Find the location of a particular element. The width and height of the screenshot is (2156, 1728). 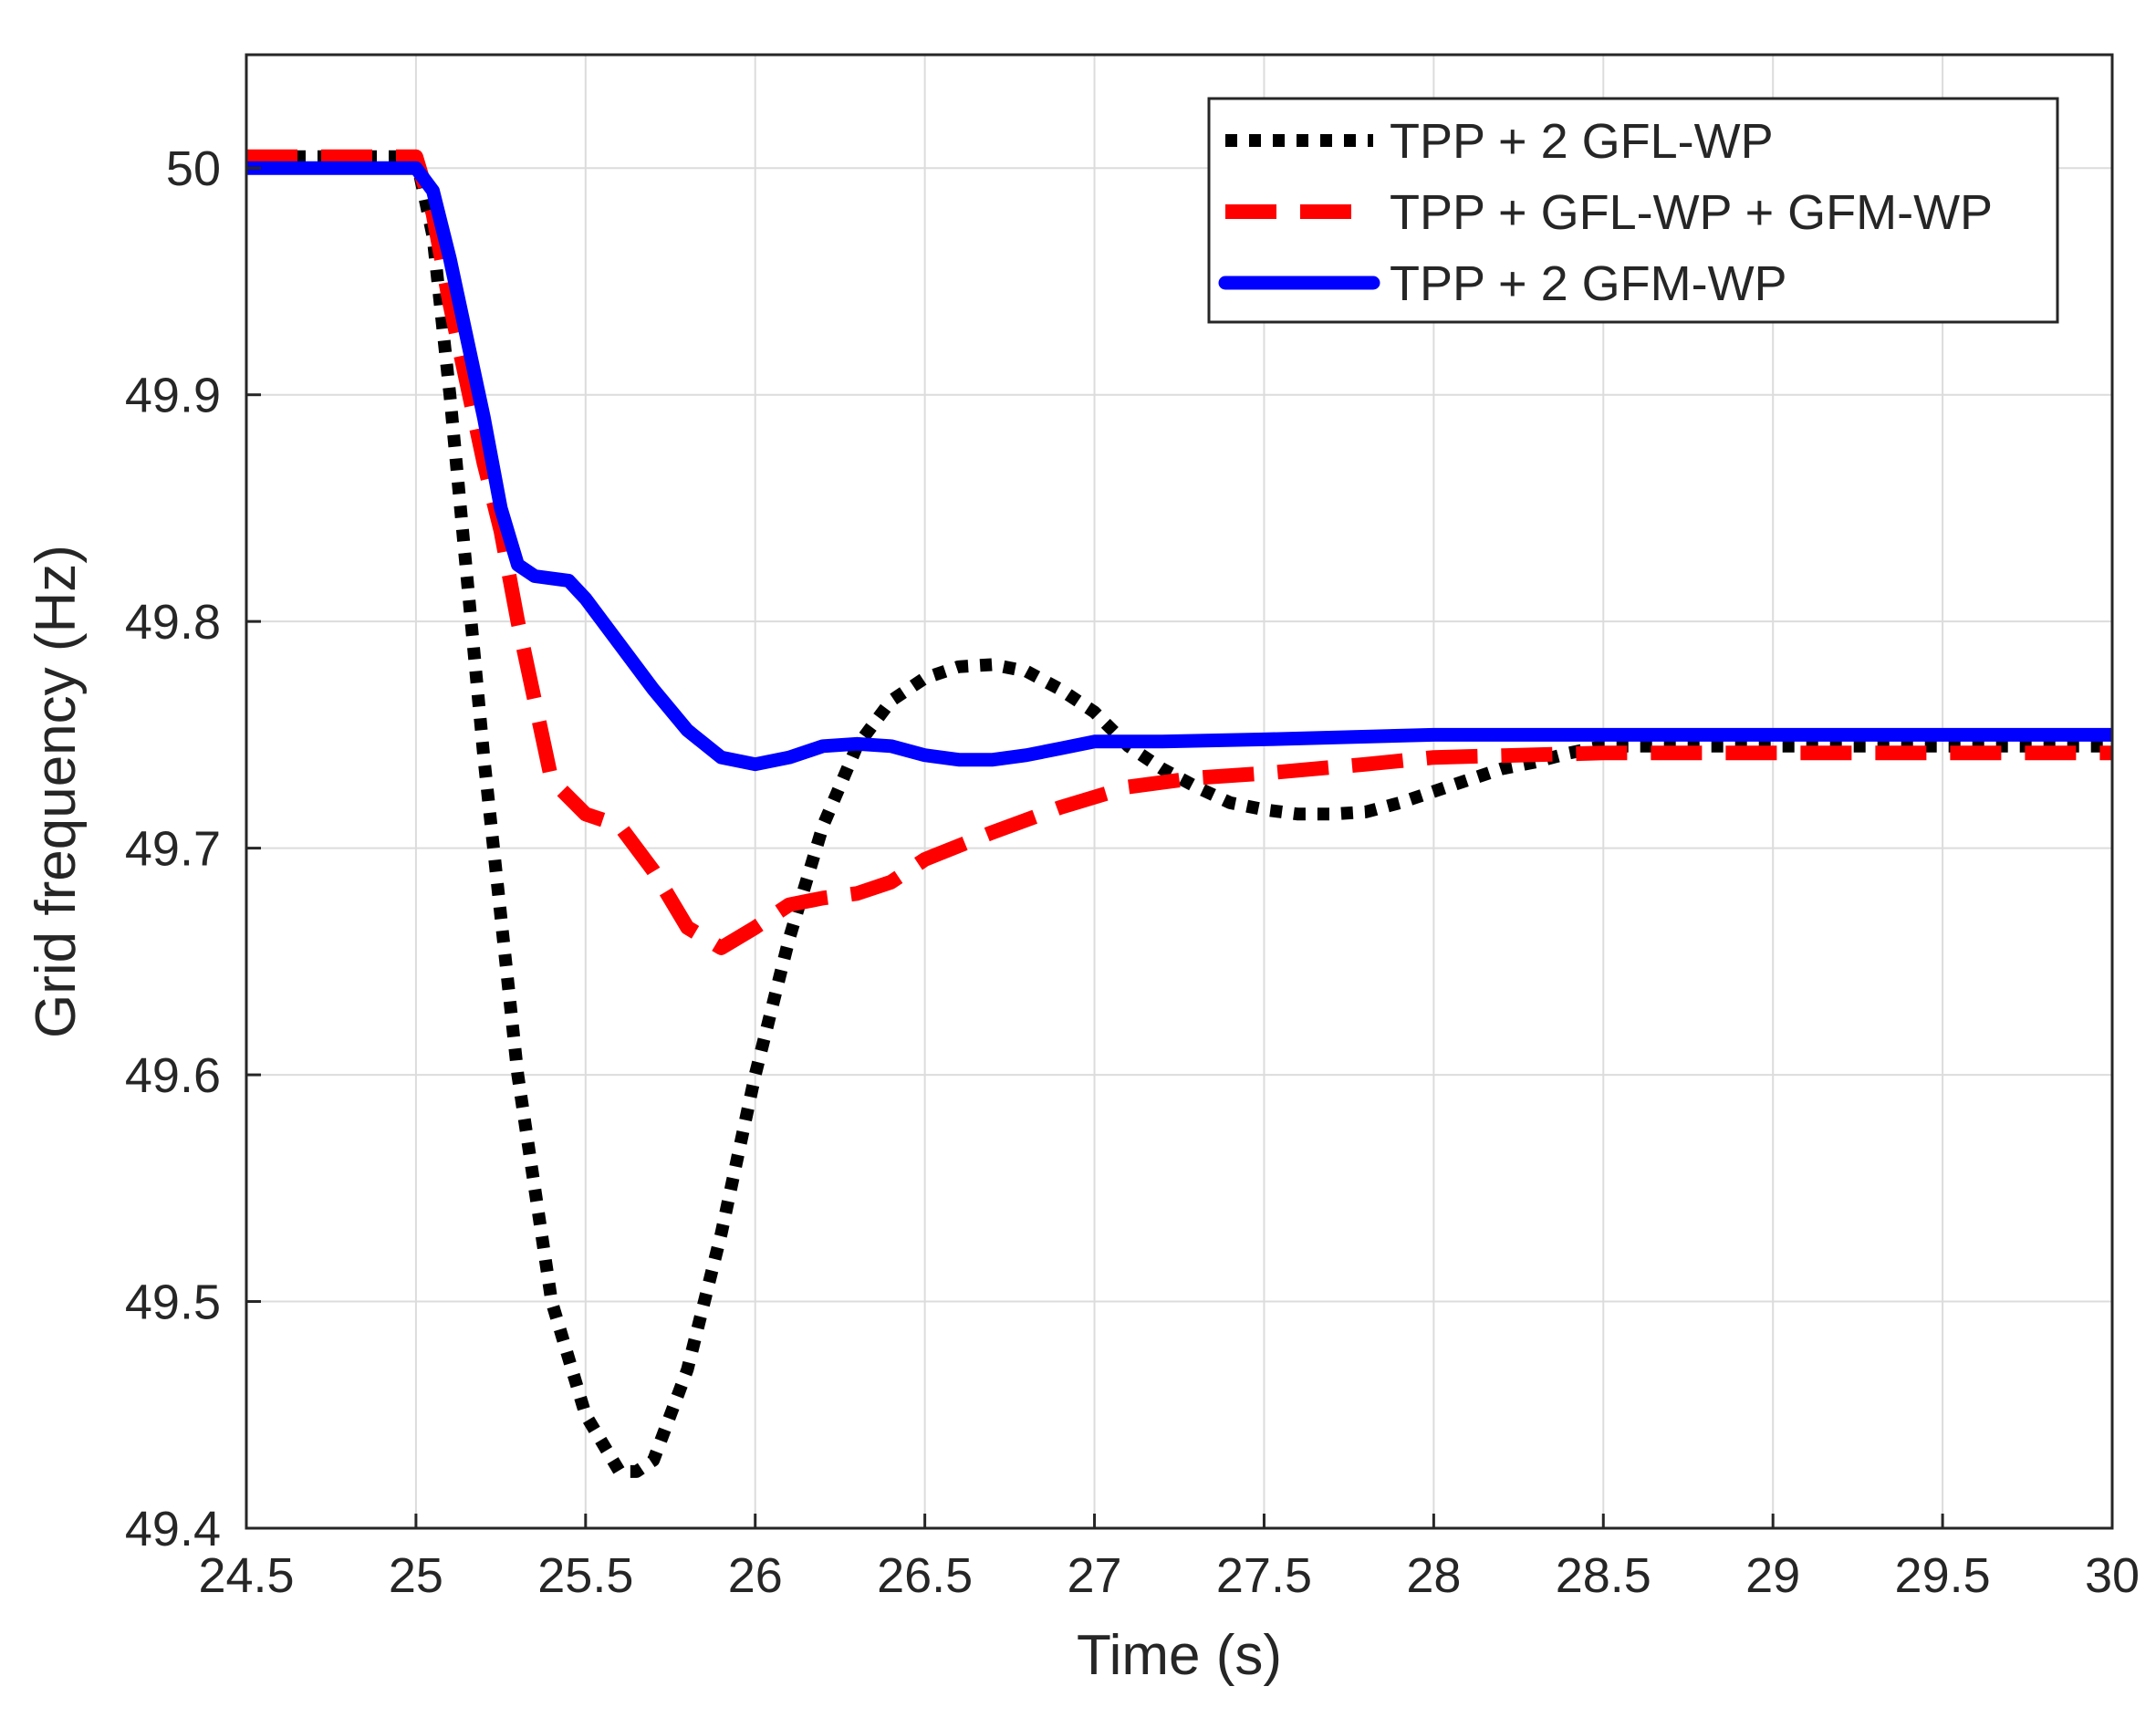

x-tick-label: 26 is located at coordinates (756, 1575).